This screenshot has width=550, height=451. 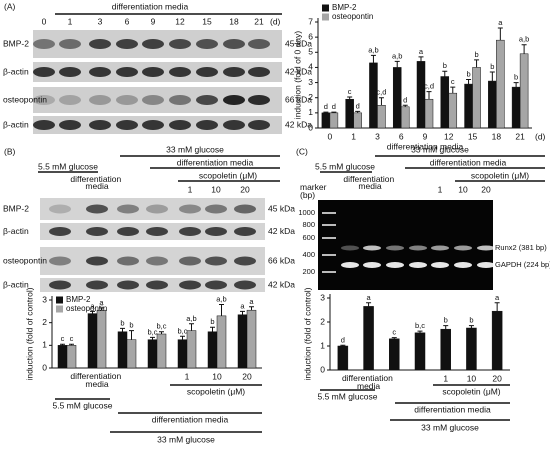 What do you see at coordinates (310, 21) in the screenshot?
I see `y-tick-label: 7` at bounding box center [310, 21].